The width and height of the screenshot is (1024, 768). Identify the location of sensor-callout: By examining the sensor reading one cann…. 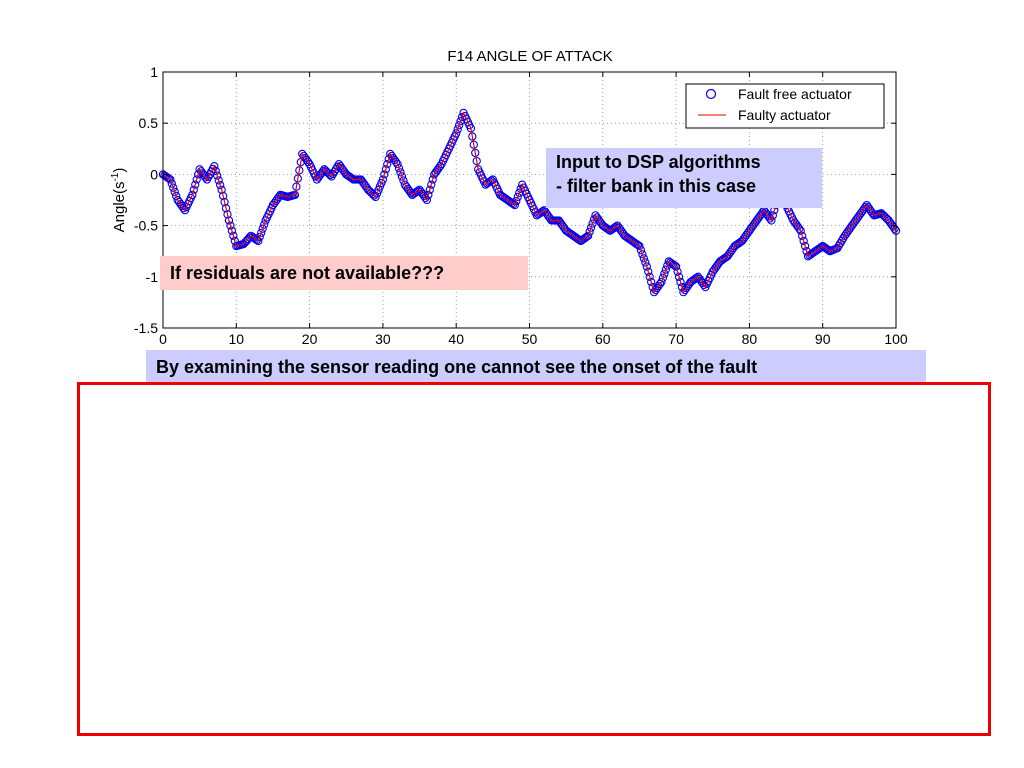
(536, 367).